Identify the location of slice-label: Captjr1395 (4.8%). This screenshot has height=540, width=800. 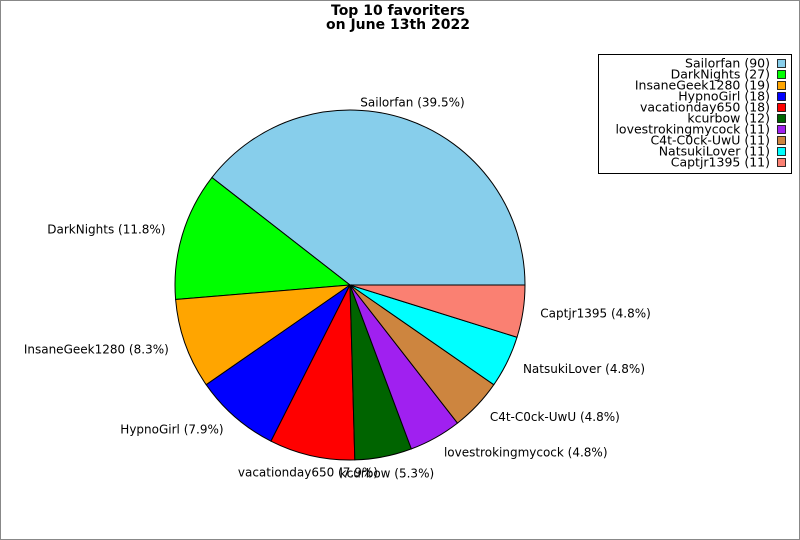
(595, 314).